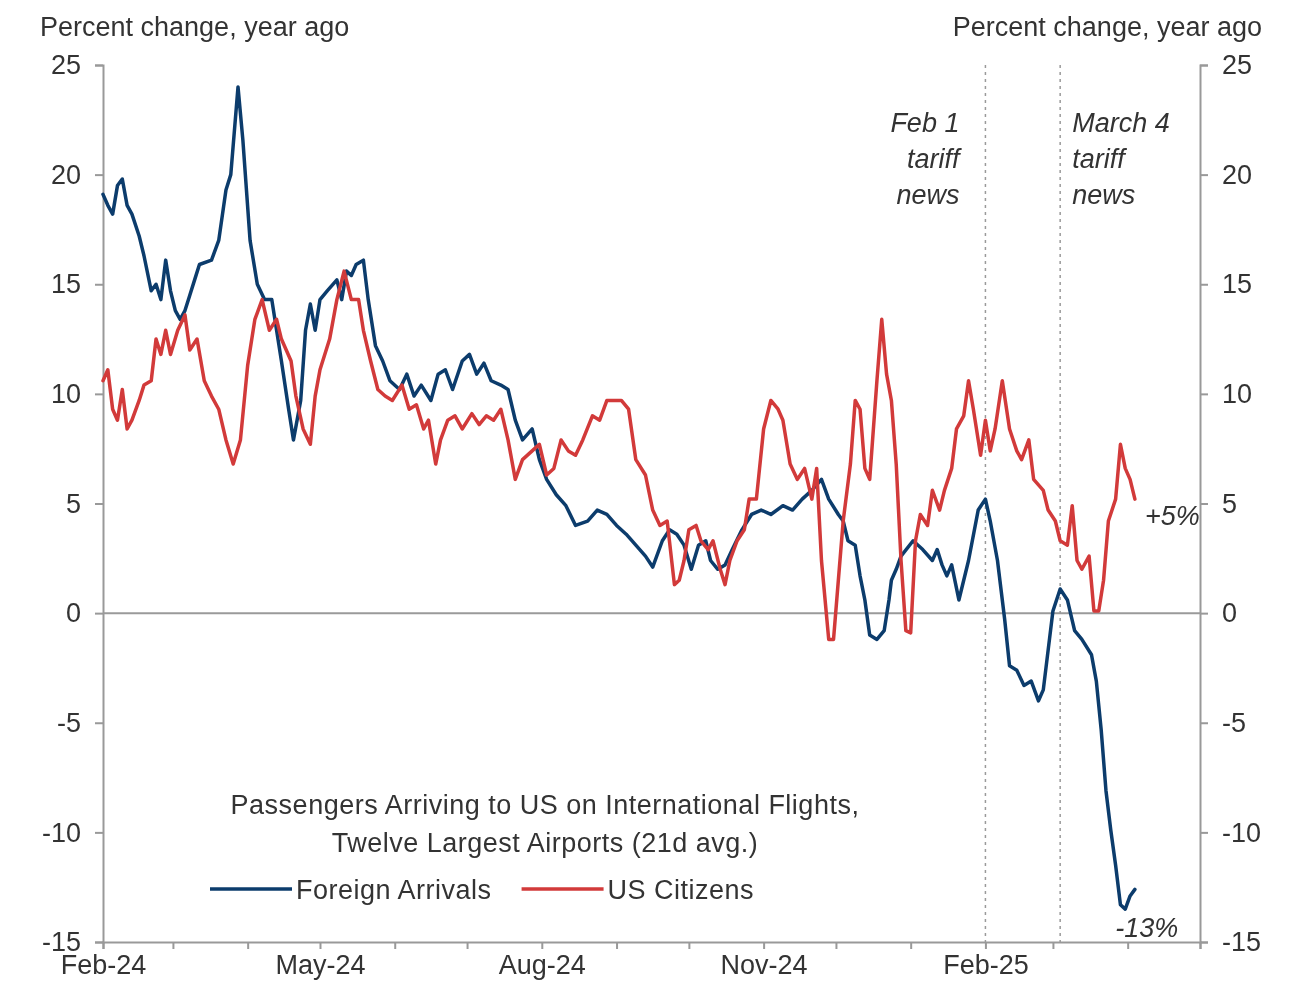 This screenshot has height=1001, width=1291. I want to click on annotation: -13%, so click(1147, 928).